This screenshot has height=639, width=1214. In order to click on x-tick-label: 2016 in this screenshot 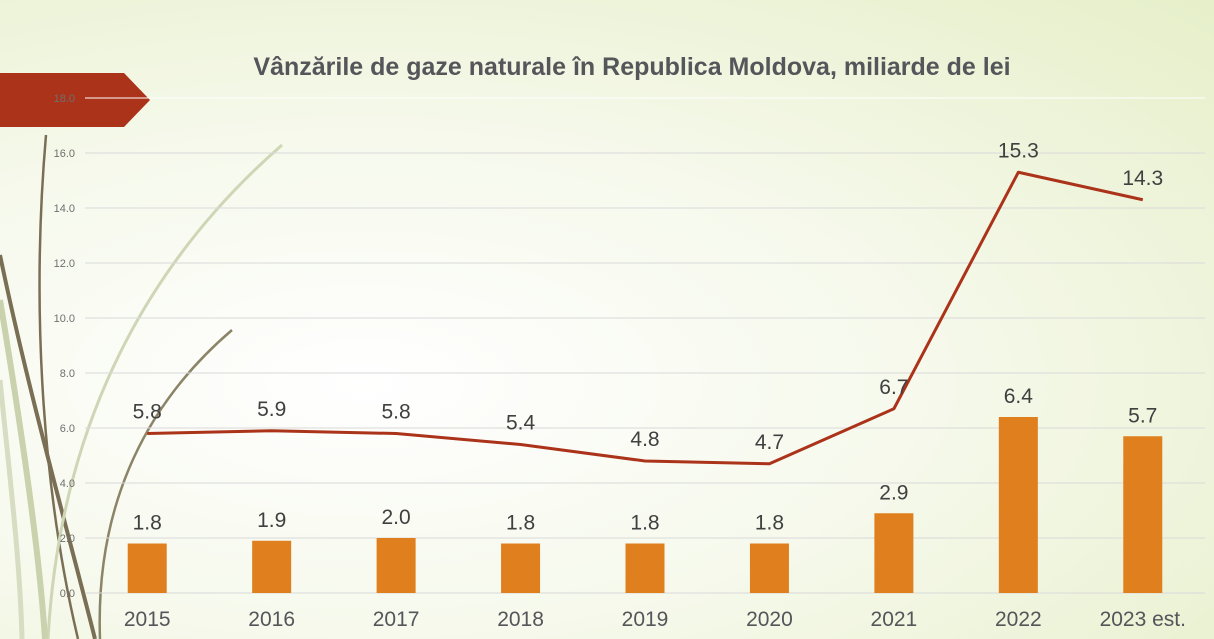, I will do `click(271, 619)`.